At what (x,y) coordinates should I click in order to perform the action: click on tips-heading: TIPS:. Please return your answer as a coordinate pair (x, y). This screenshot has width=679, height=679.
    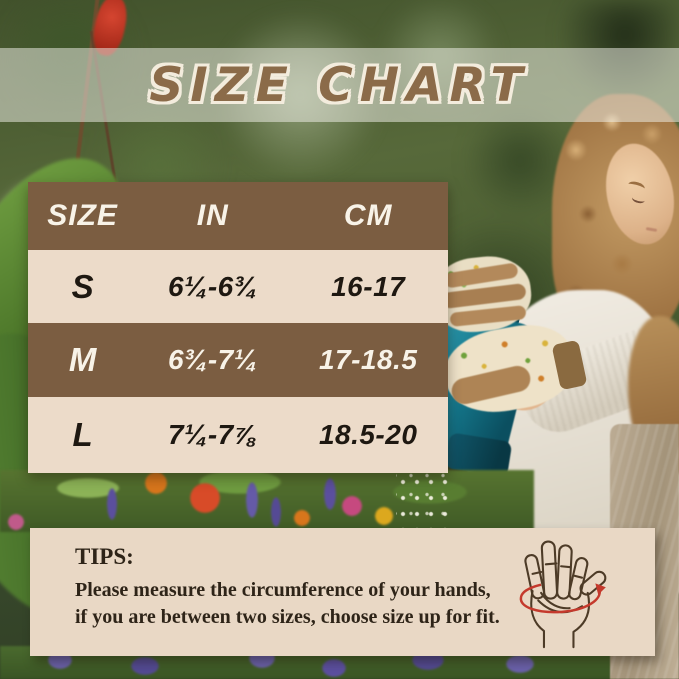
    Looking at the image, I should click on (104, 556).